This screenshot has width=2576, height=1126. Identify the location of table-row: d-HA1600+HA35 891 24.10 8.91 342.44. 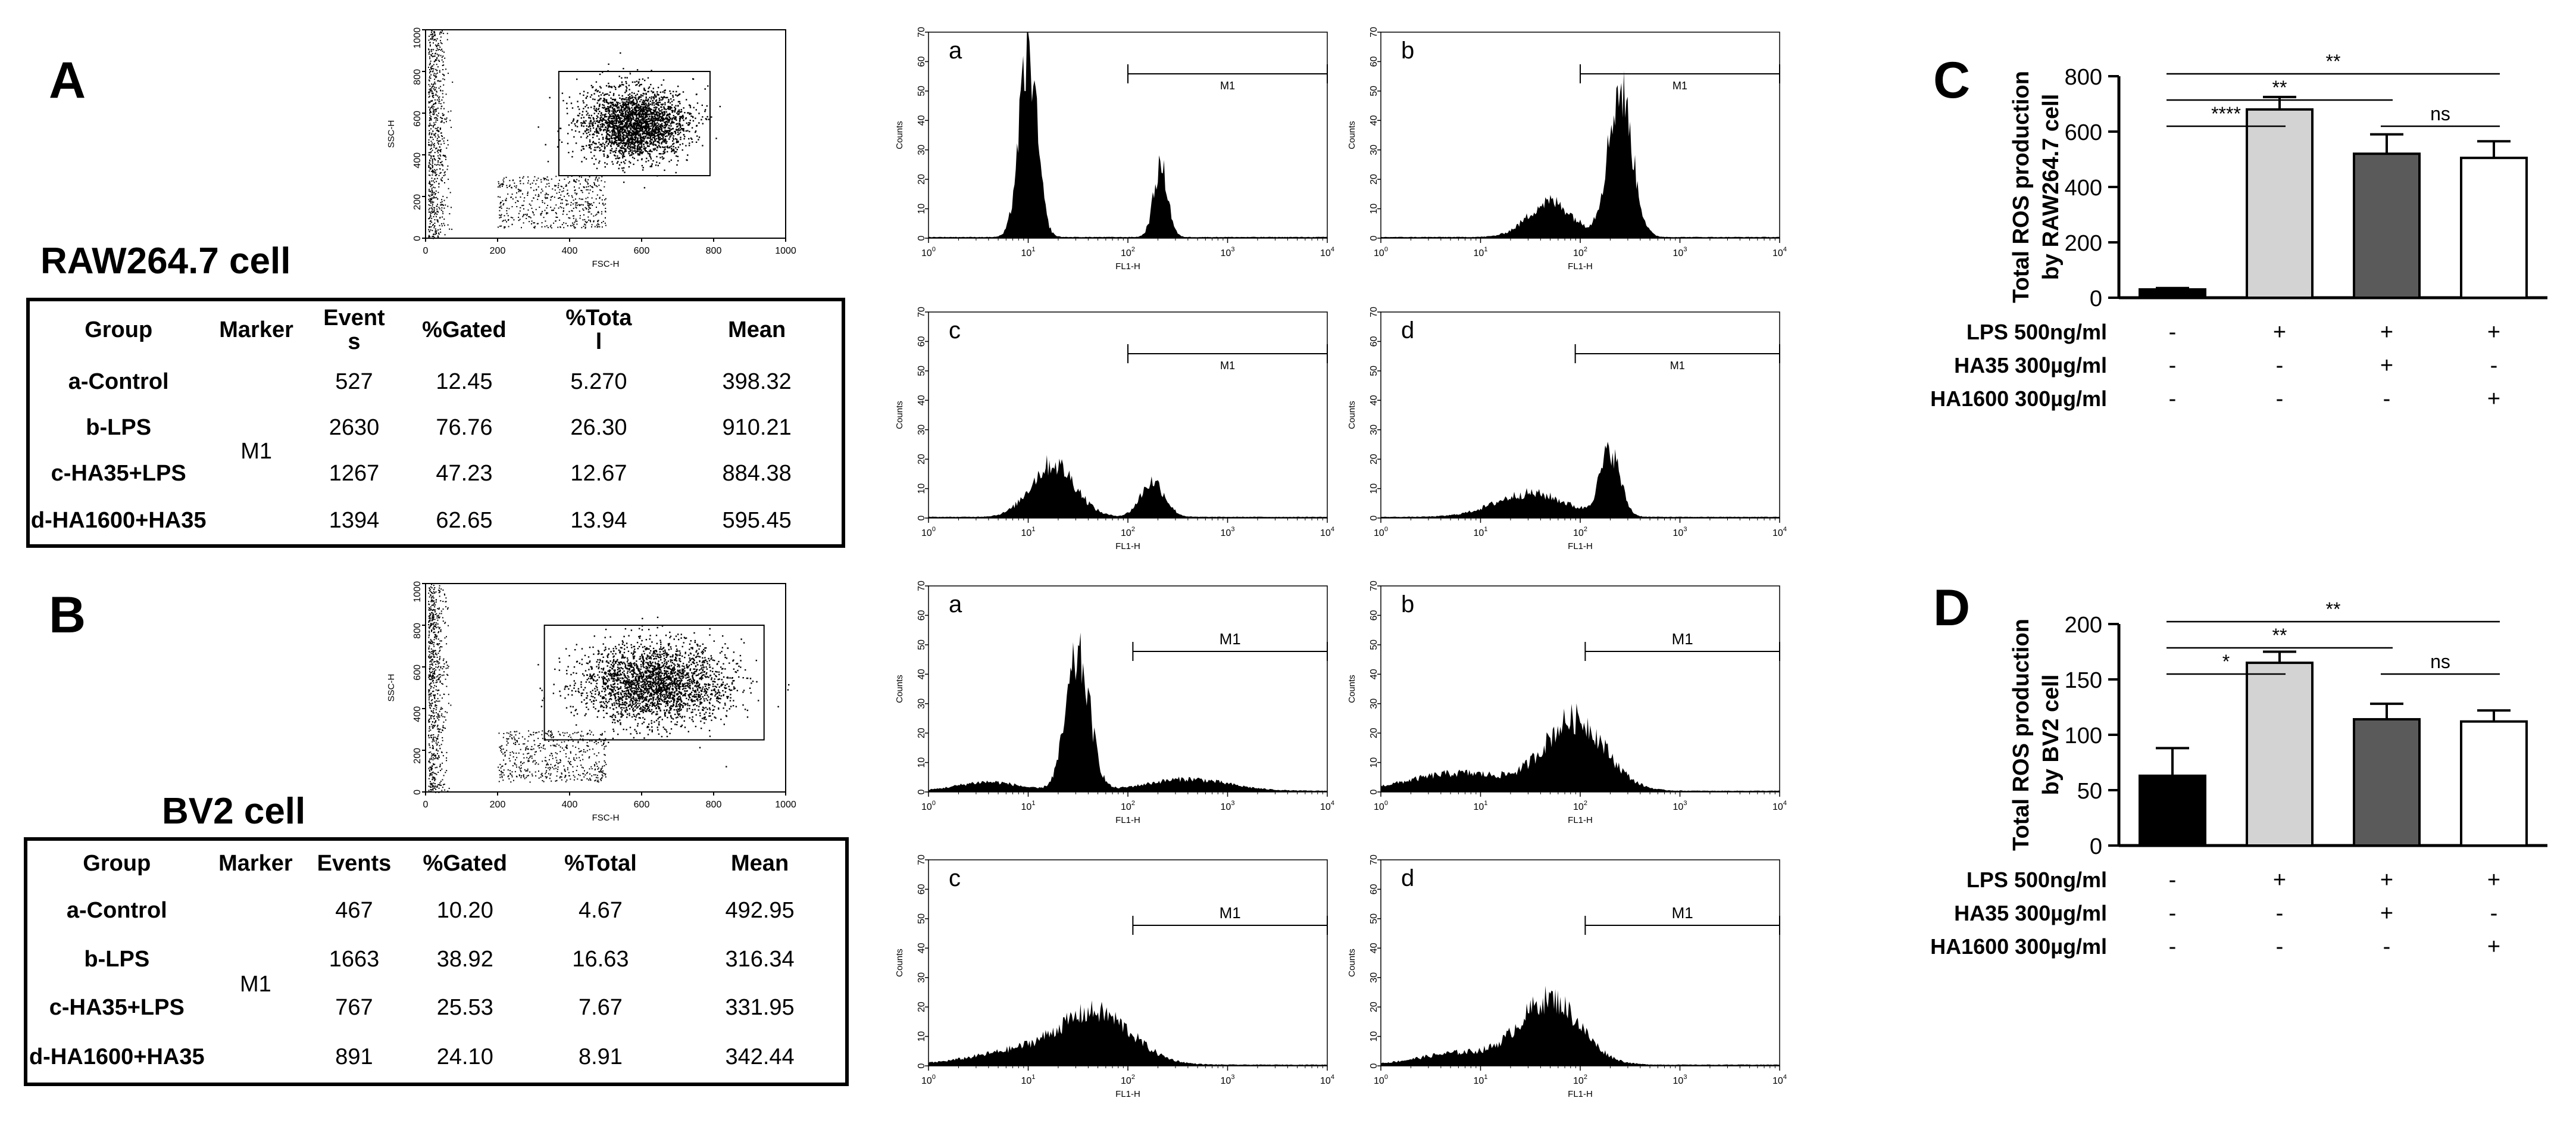
(436, 1058).